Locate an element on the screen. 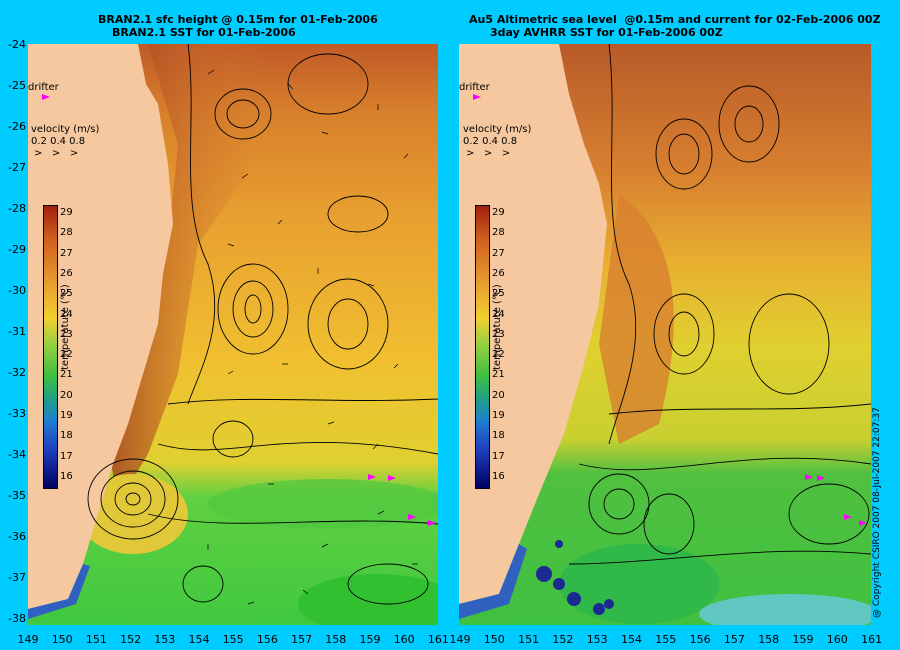 The image size is (900, 650). y-tick-label: -29 is located at coordinates (17, 249).